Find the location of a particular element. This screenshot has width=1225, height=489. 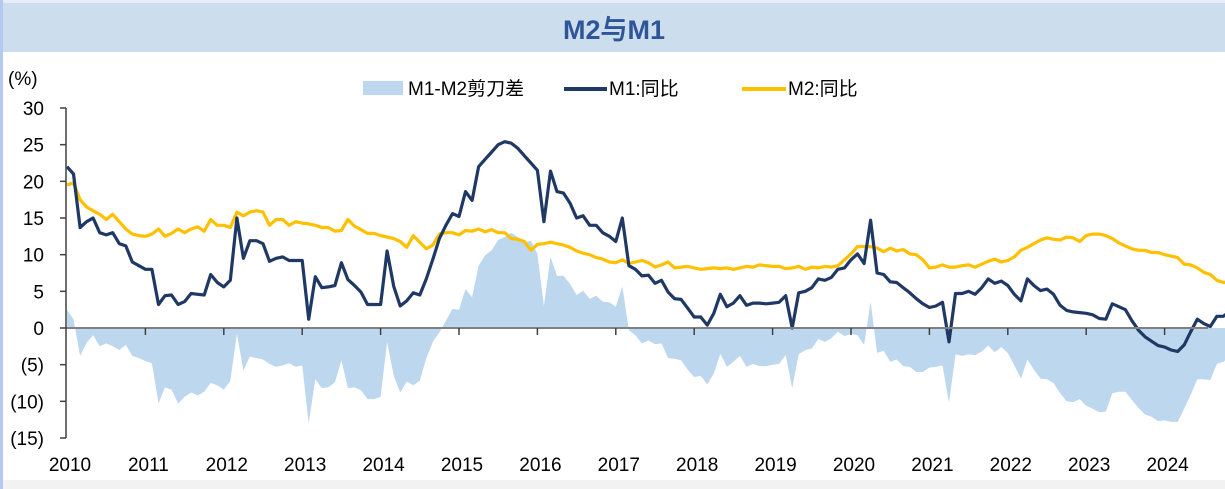

x-tick-label: 2016 is located at coordinates (540, 465).